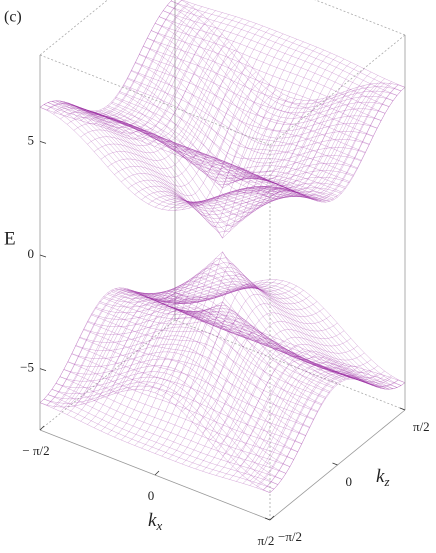  I want to click on x-tick-label: 0, so click(151, 495).